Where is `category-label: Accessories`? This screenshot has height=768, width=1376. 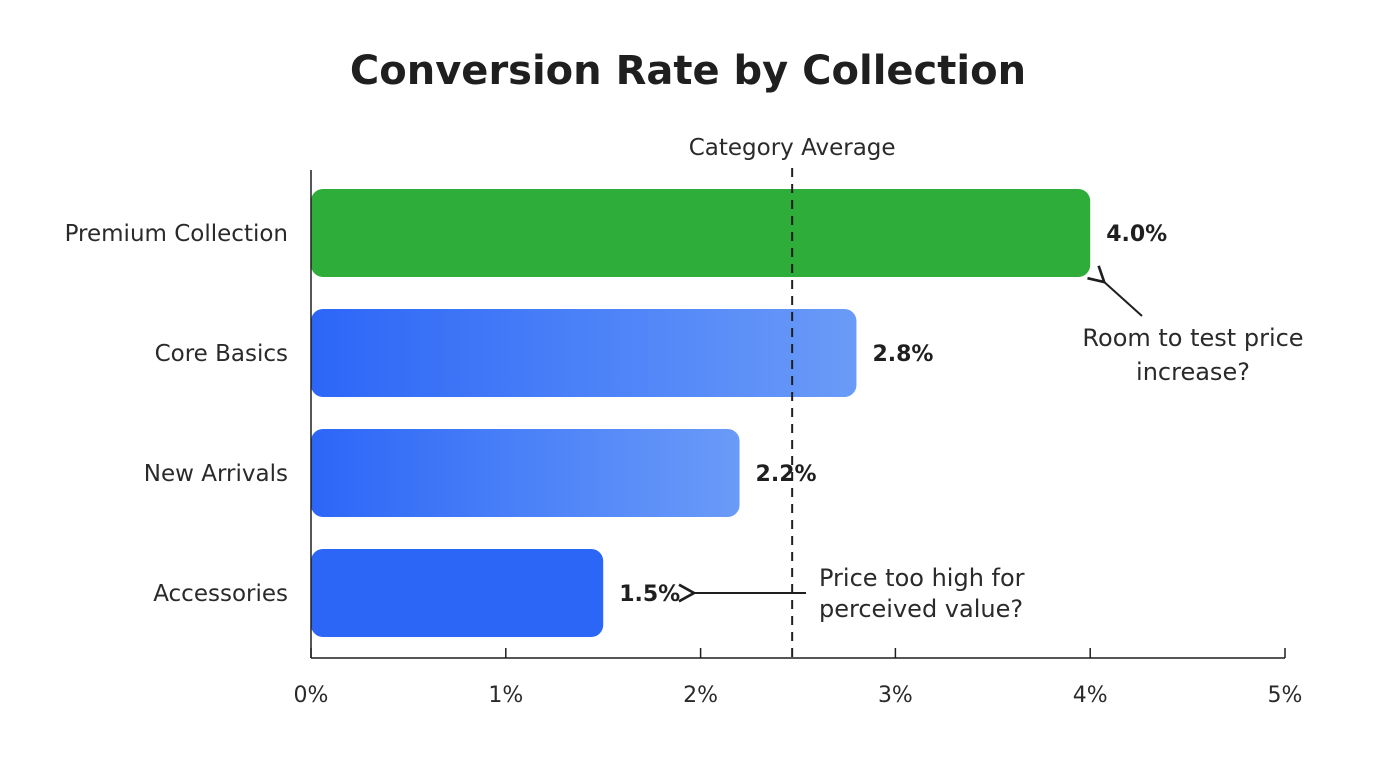 category-label: Accessories is located at coordinates (220, 594).